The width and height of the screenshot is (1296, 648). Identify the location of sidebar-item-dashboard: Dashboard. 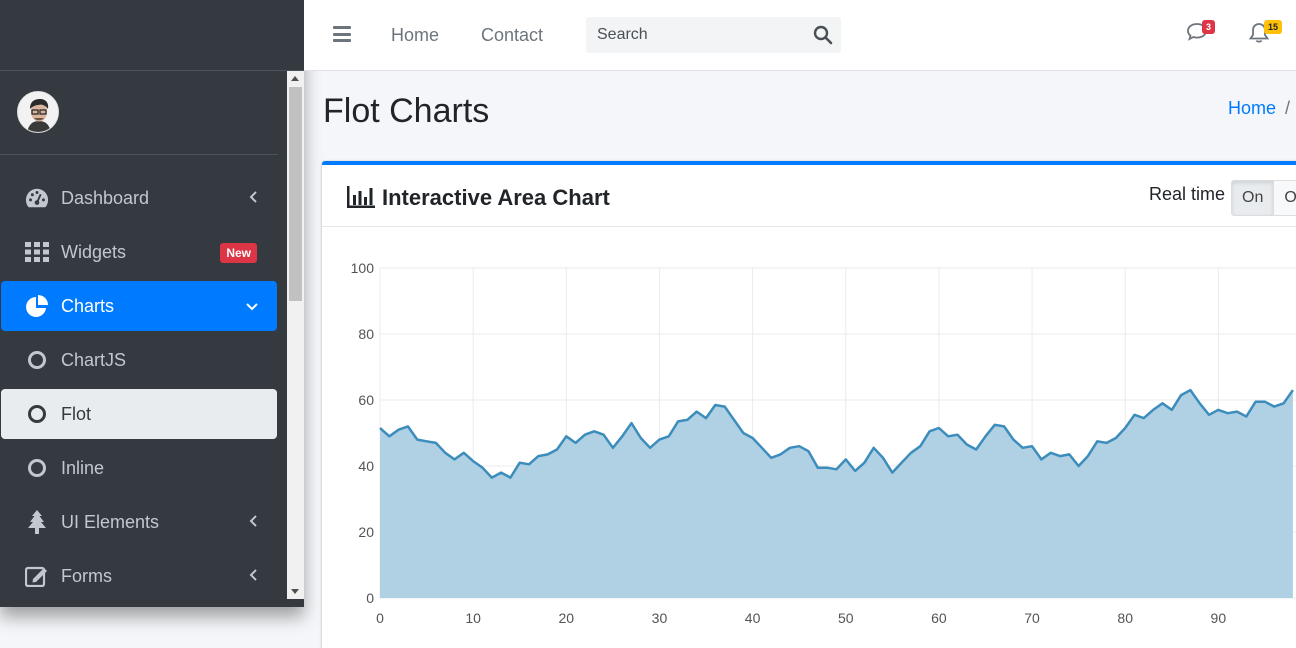
(139, 198).